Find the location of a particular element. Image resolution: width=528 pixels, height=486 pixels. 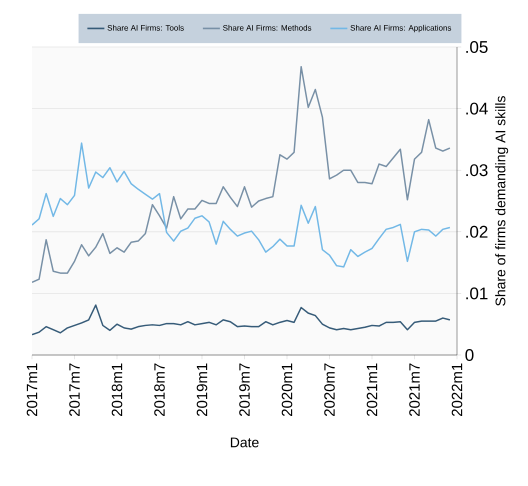

x-tick-label: 2019m7 is located at coordinates (244, 390).